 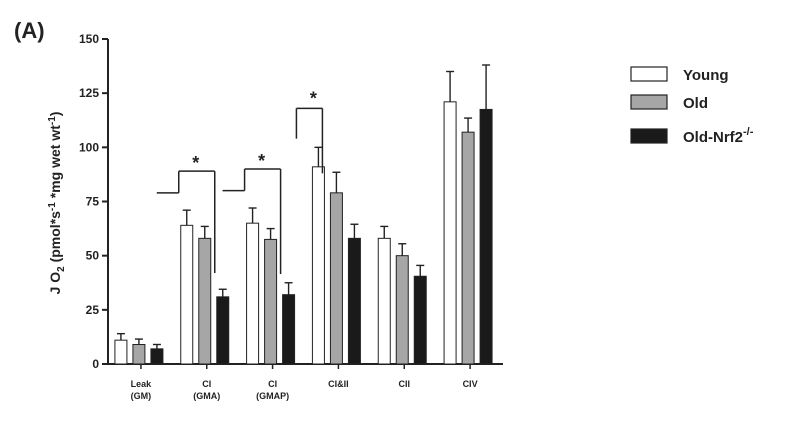 I want to click on y-title-sup2: -1, so click(x=52, y=120).